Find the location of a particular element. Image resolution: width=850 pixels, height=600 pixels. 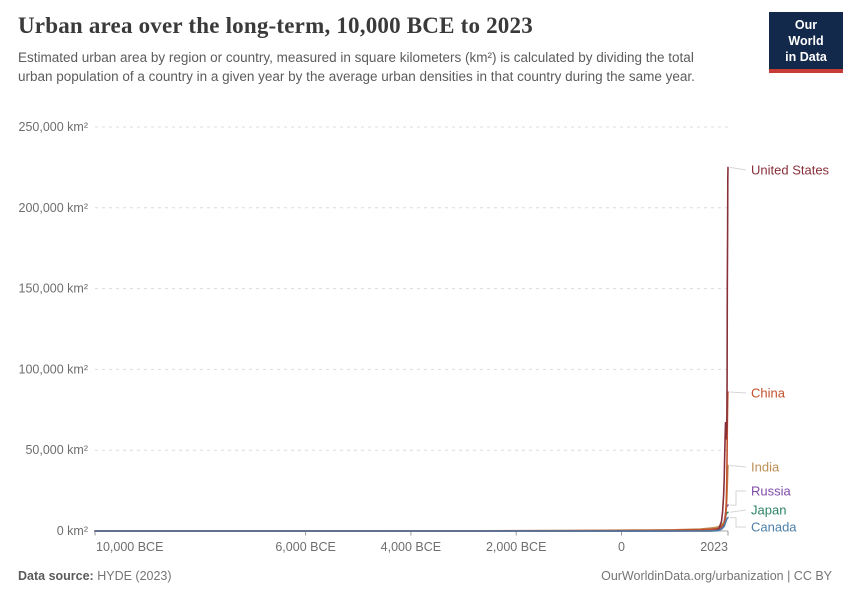

series-label-india: India is located at coordinates (765, 467).